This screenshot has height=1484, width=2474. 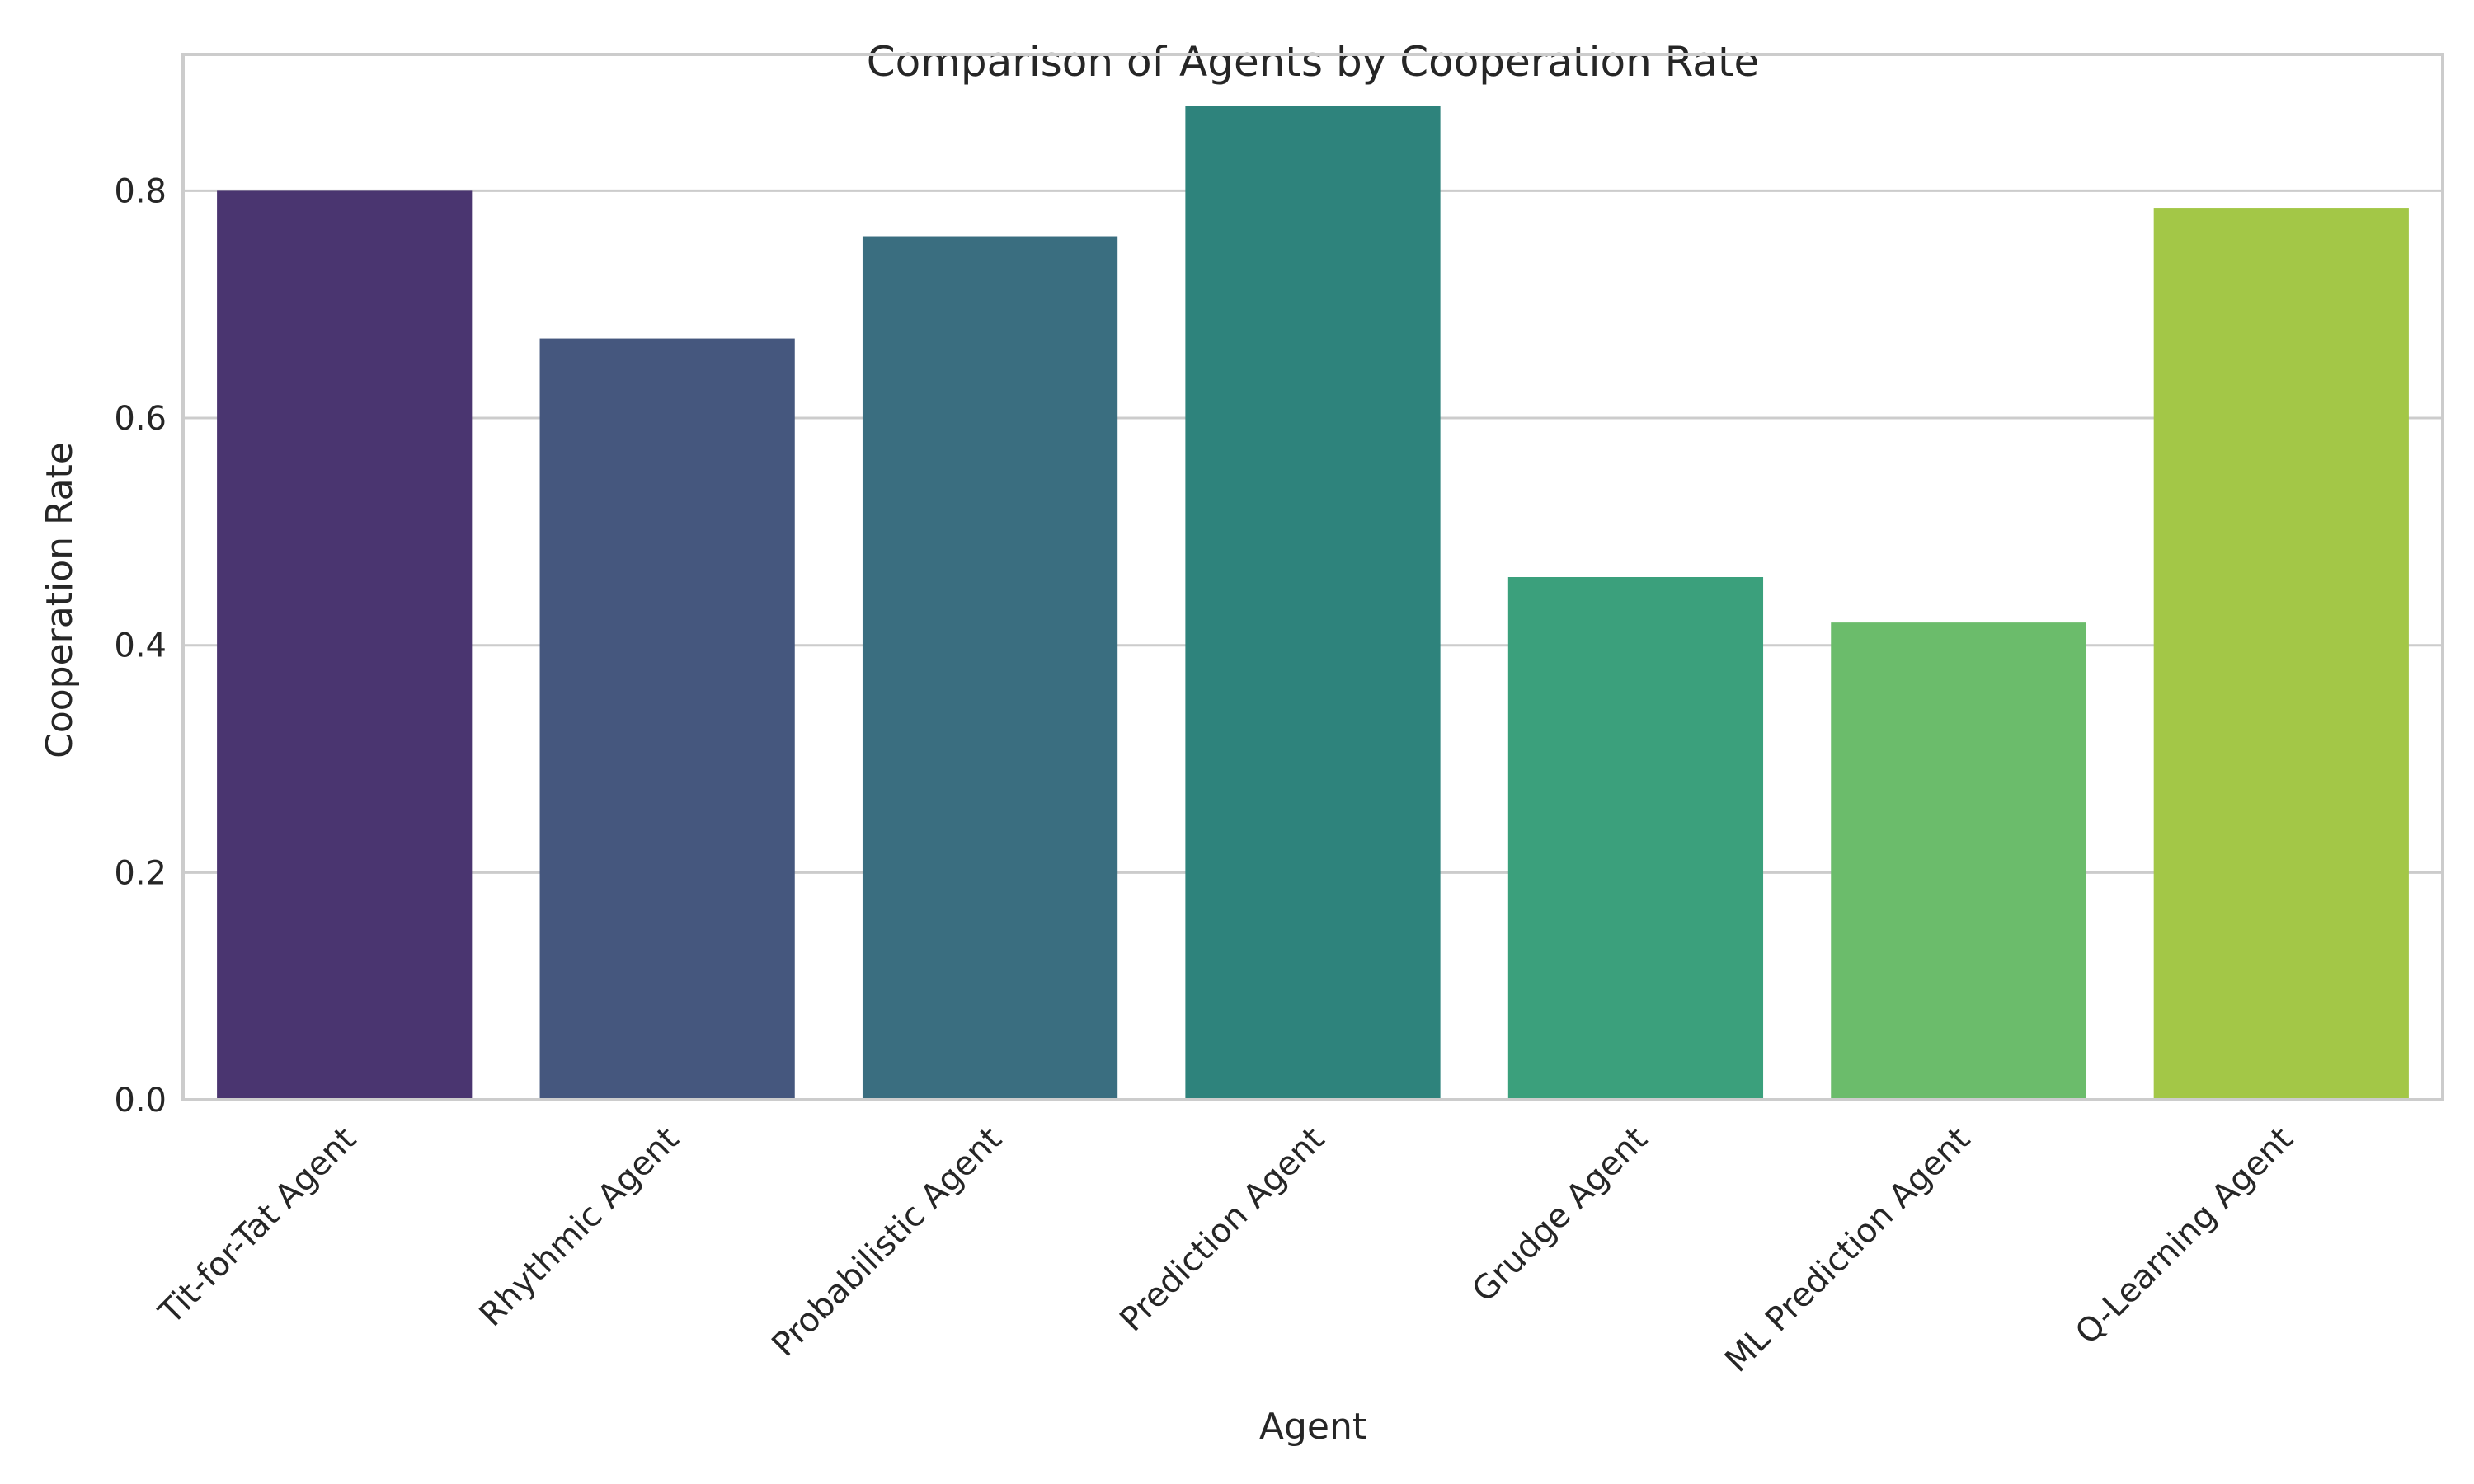 I want to click on y-tick-label: 0.0, so click(x=140, y=1101).